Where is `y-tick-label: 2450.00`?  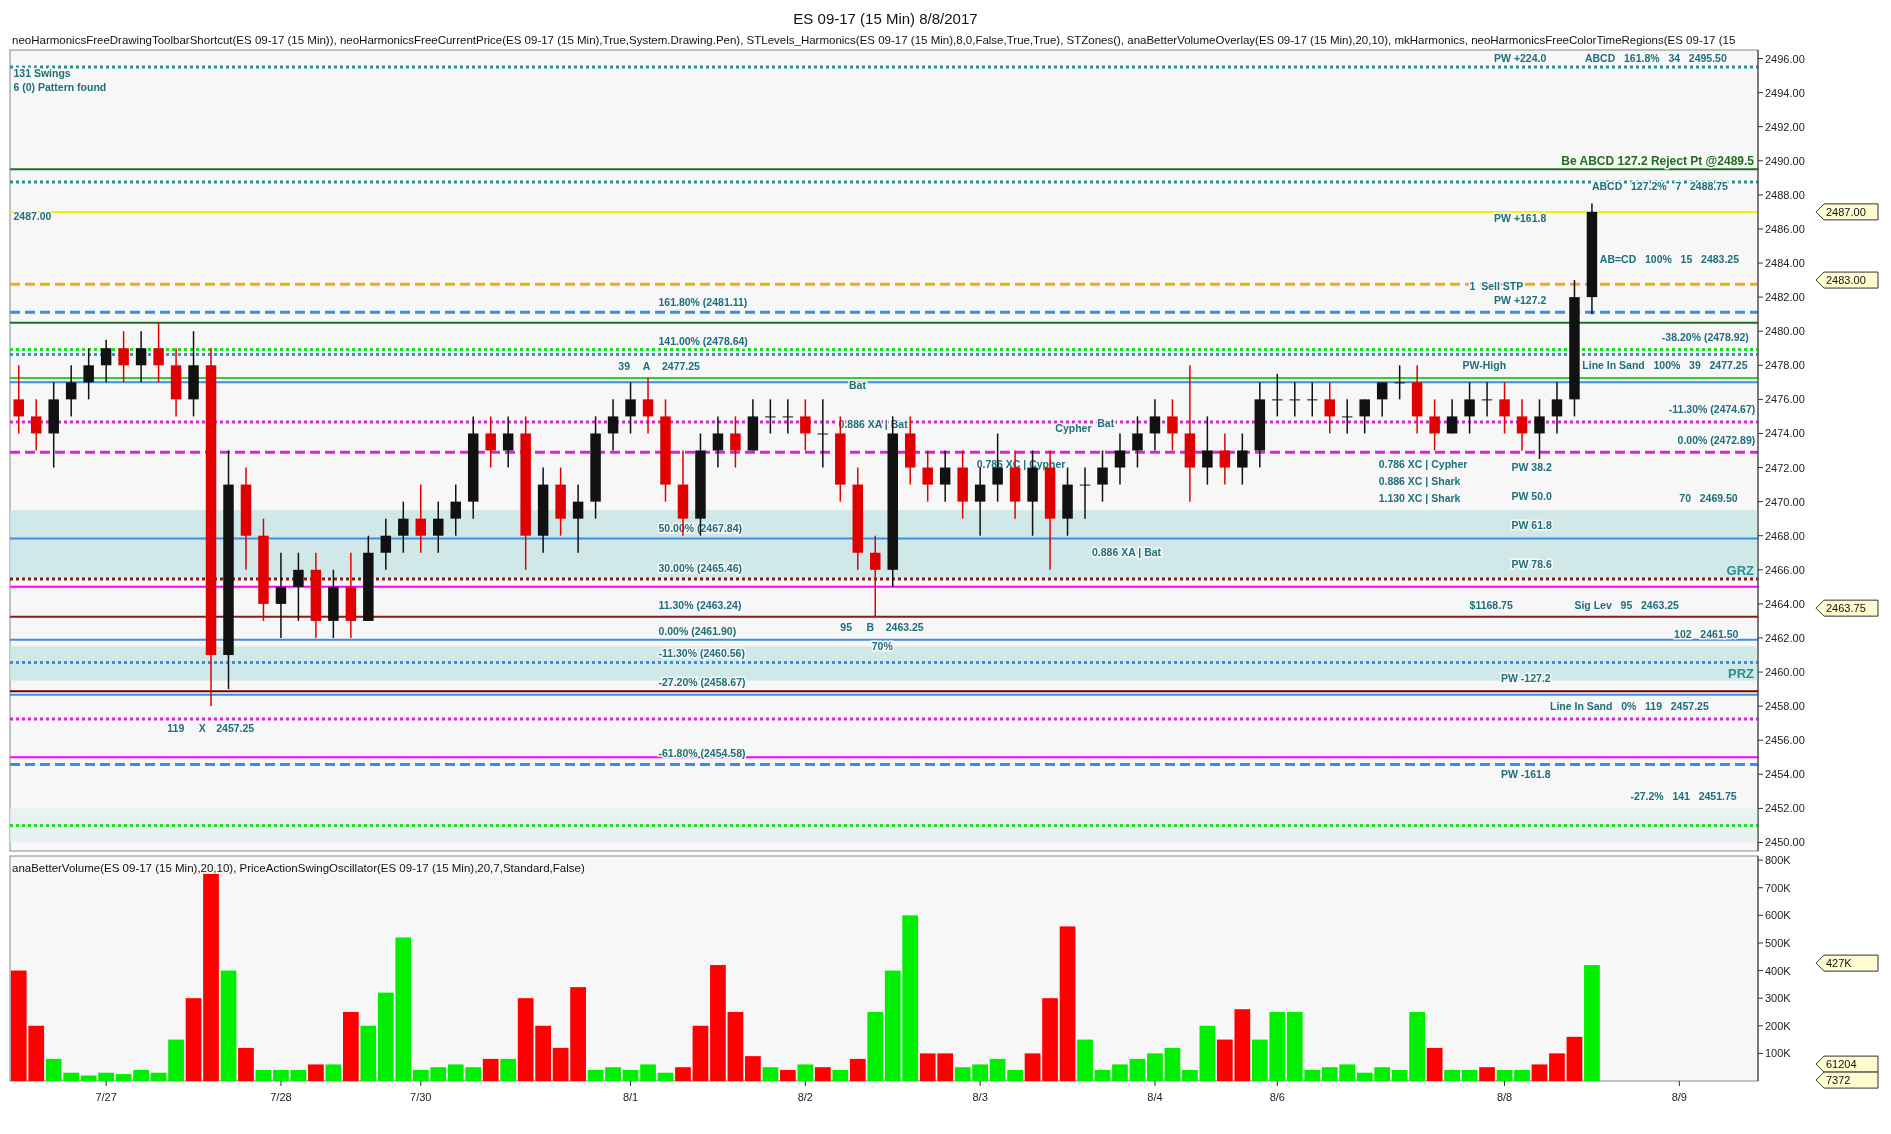 y-tick-label: 2450.00 is located at coordinates (1785, 842).